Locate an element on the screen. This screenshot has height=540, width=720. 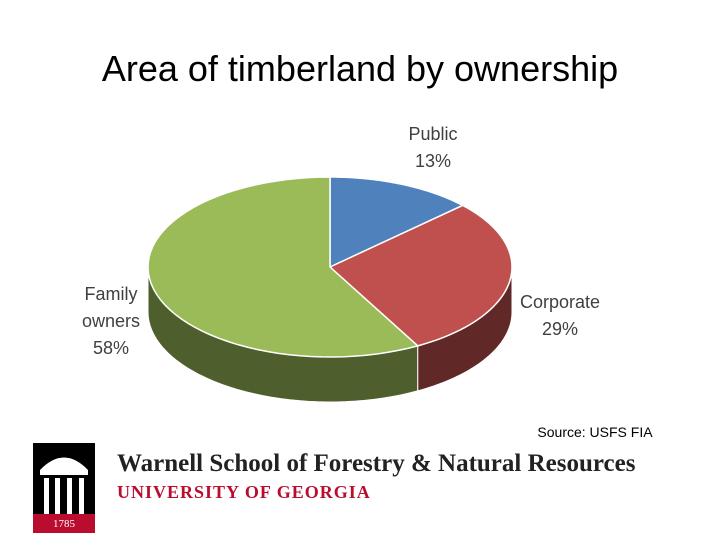
logo-year: 1785 is located at coordinates (64, 524).